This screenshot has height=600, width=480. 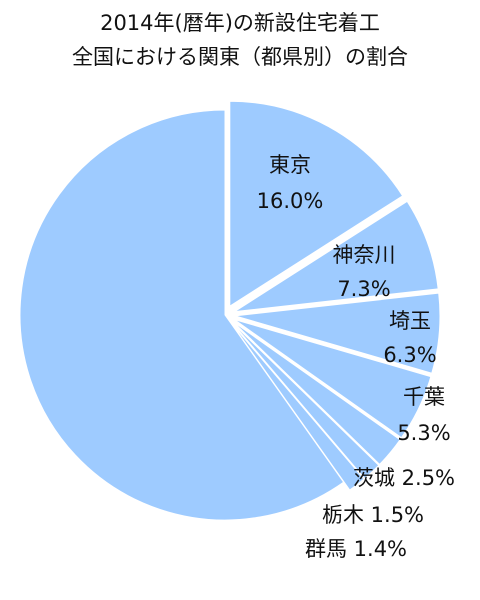 What do you see at coordinates (297, 406) in the screenshot?
I see `pie-slice-群馬` at bounding box center [297, 406].